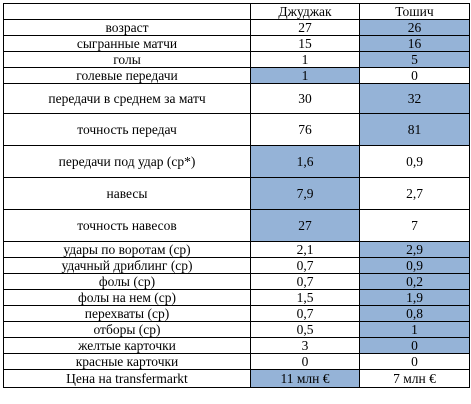 This screenshot has height=404, width=471. I want to click on player-2-value-cell: 26, so click(414, 27).